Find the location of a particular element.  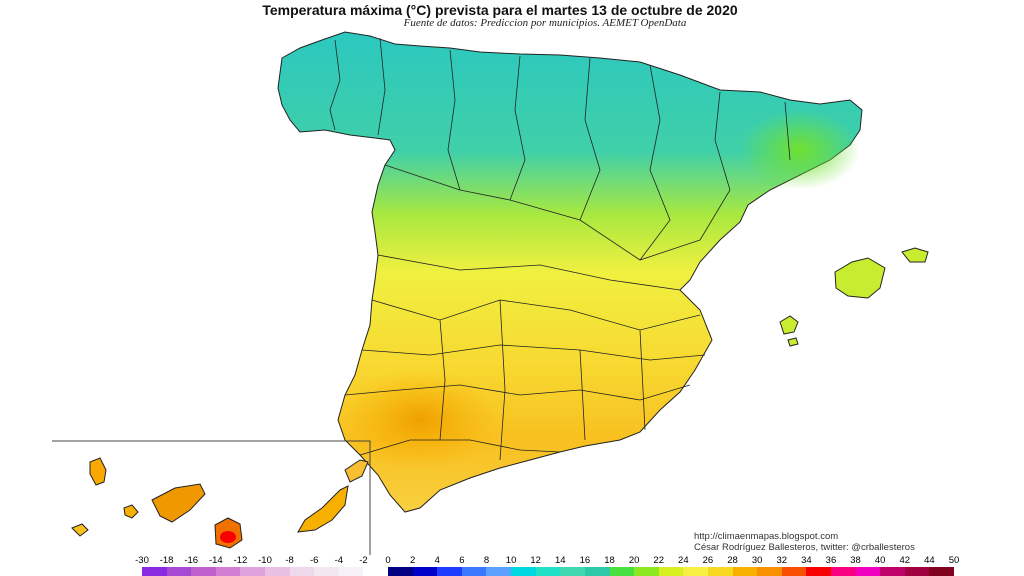

legend-tick: -12 is located at coordinates (240, 560).